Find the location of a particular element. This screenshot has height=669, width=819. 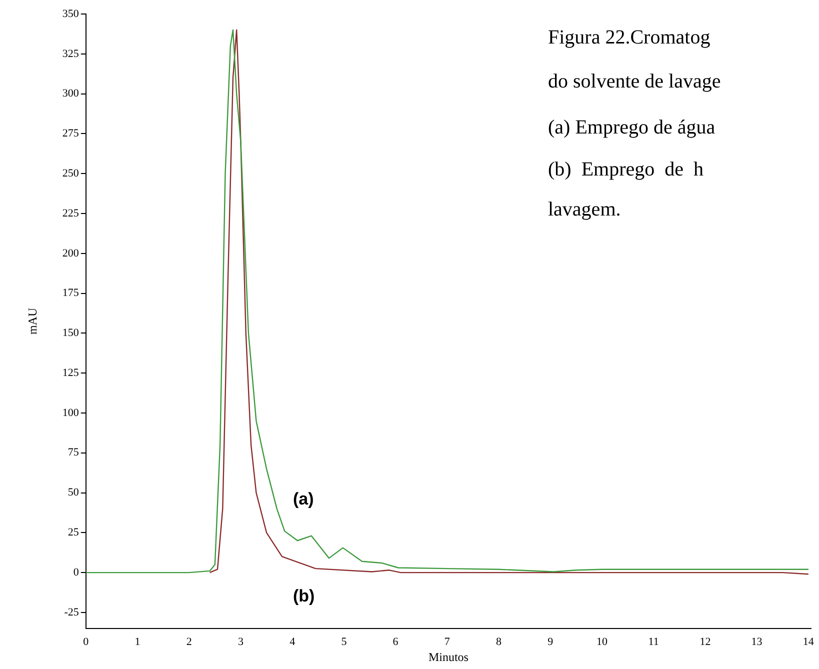

x-tick-label: 12 is located at coordinates (705, 642).